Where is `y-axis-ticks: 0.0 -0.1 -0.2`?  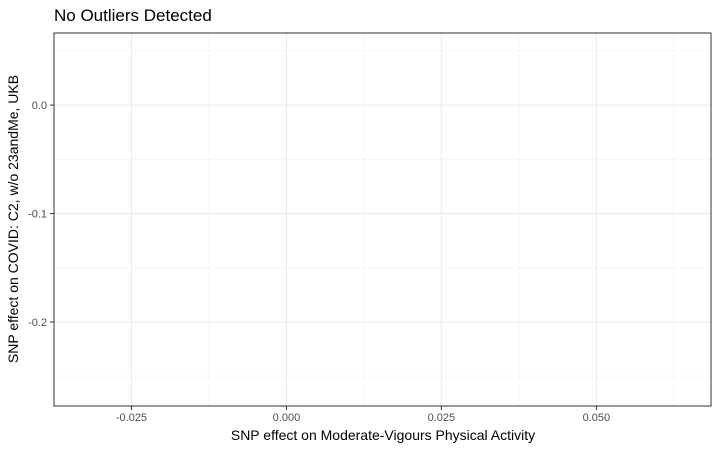
y-axis-ticks: 0.0 -0.1 -0.2 is located at coordinates (41, 214).